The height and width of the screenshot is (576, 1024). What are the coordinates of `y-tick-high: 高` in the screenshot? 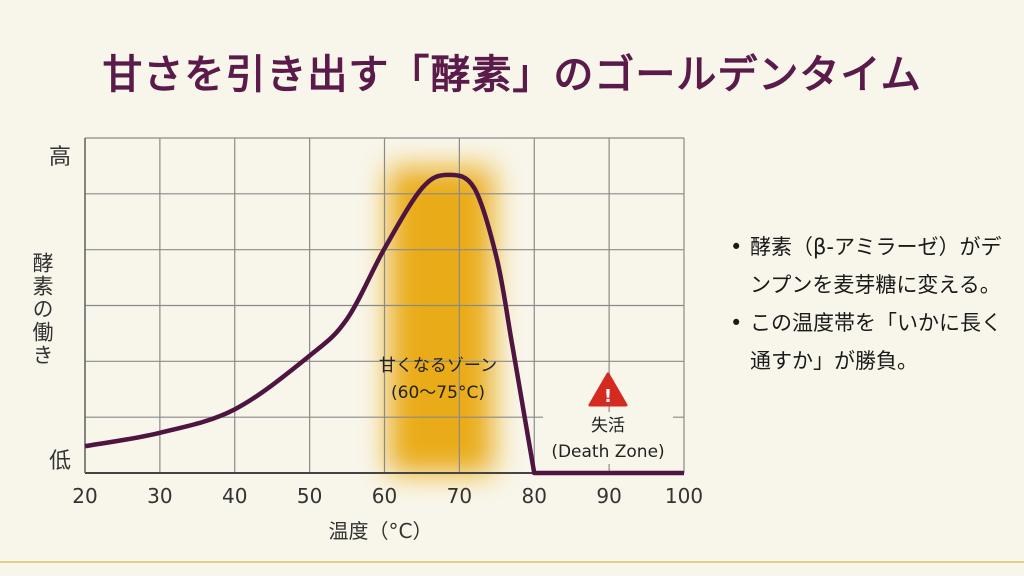 It's located at (60, 157).